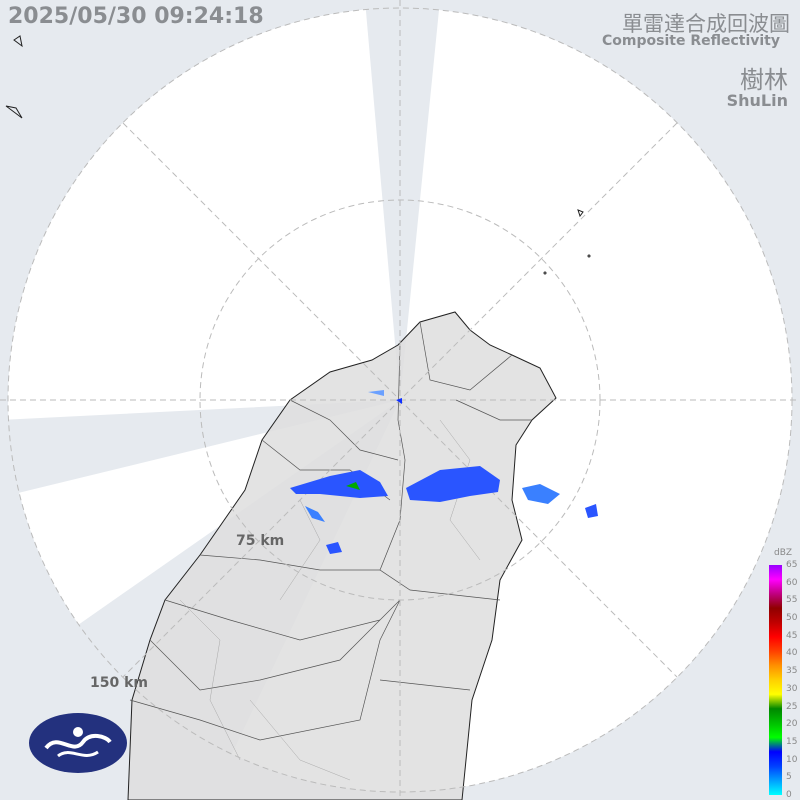  What do you see at coordinates (792, 582) in the screenshot?
I see `legend-tick: 60` at bounding box center [792, 582].